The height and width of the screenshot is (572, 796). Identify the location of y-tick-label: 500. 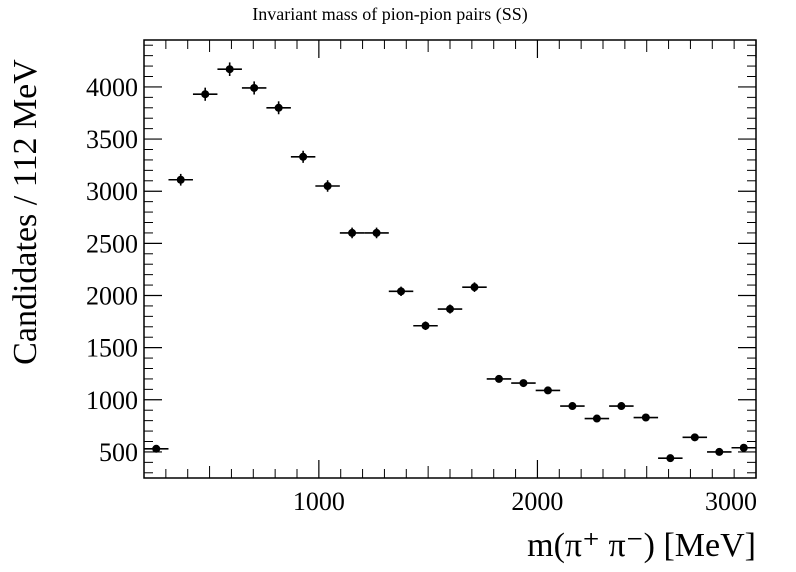
(118, 452).